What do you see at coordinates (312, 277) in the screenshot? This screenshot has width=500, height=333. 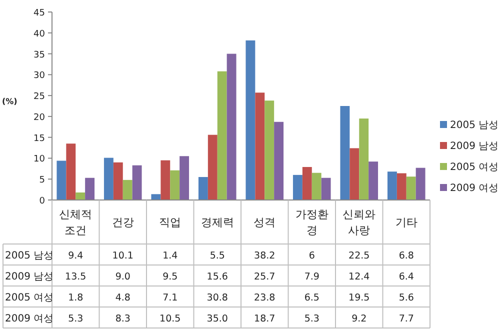 I see `data-label: 7.9` at bounding box center [312, 277].